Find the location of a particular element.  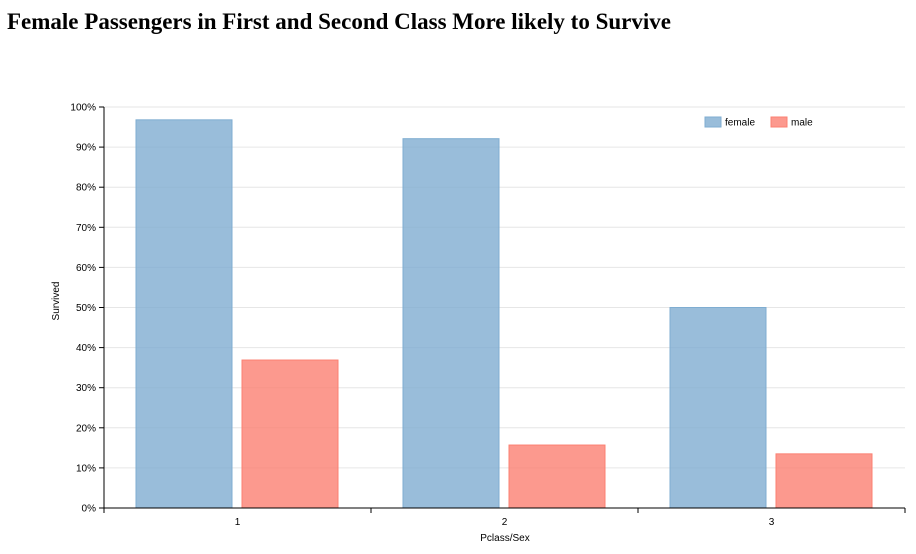

x-tick-label: 3 is located at coordinates (772, 522).